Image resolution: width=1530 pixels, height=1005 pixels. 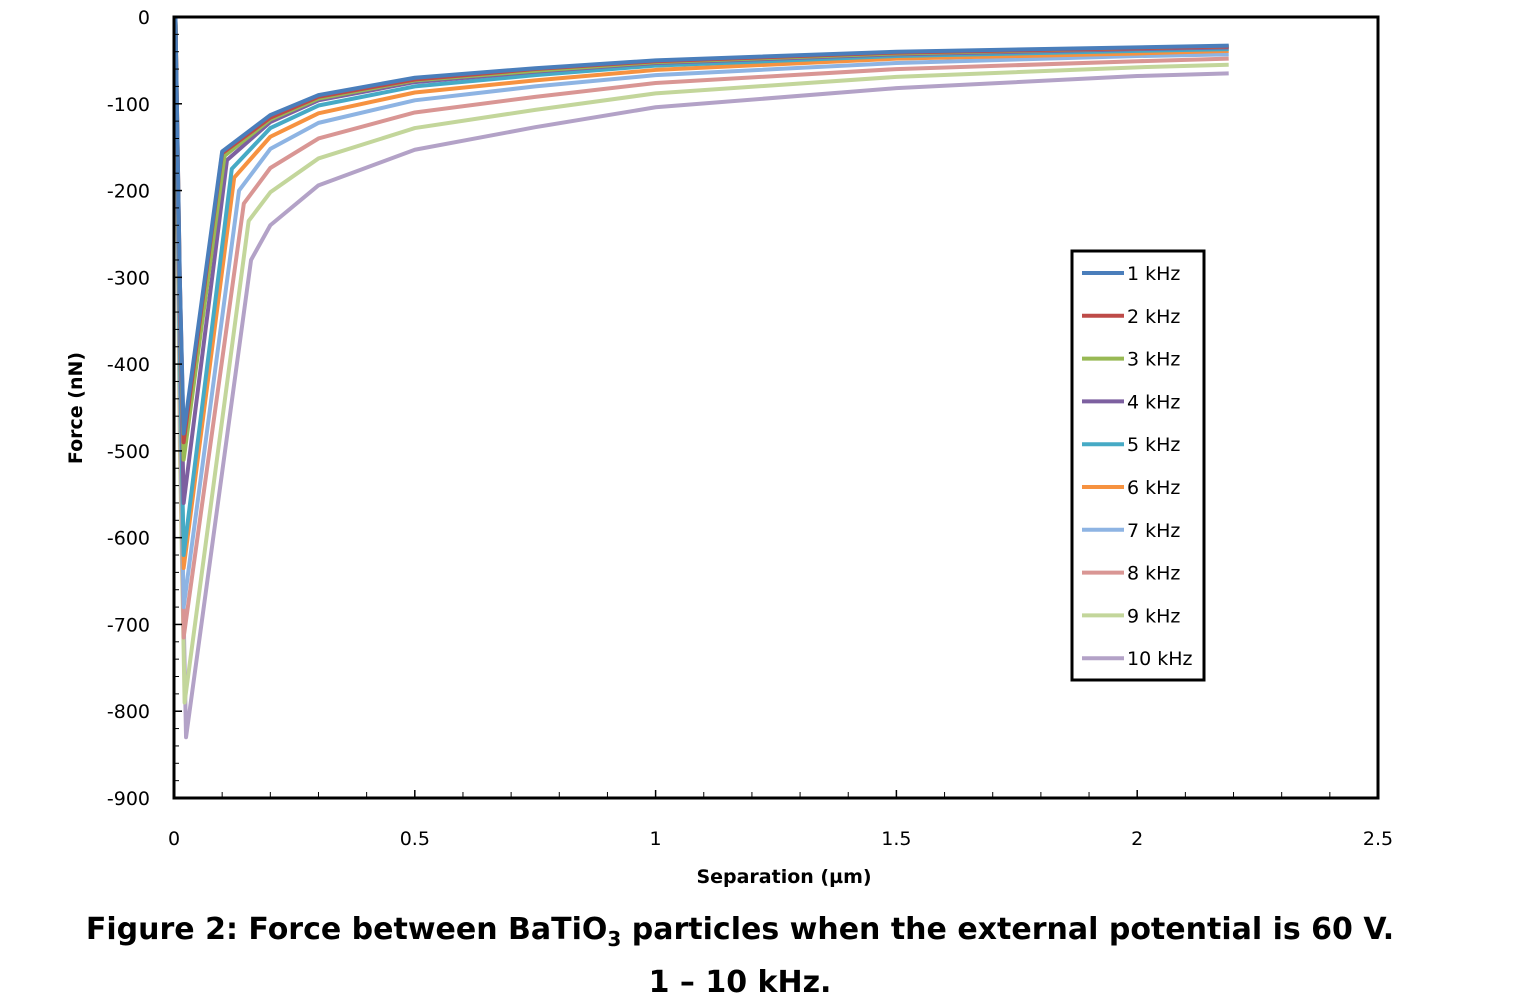 What do you see at coordinates (76, 408) in the screenshot?
I see `y-axis-title: Force (nN)` at bounding box center [76, 408].